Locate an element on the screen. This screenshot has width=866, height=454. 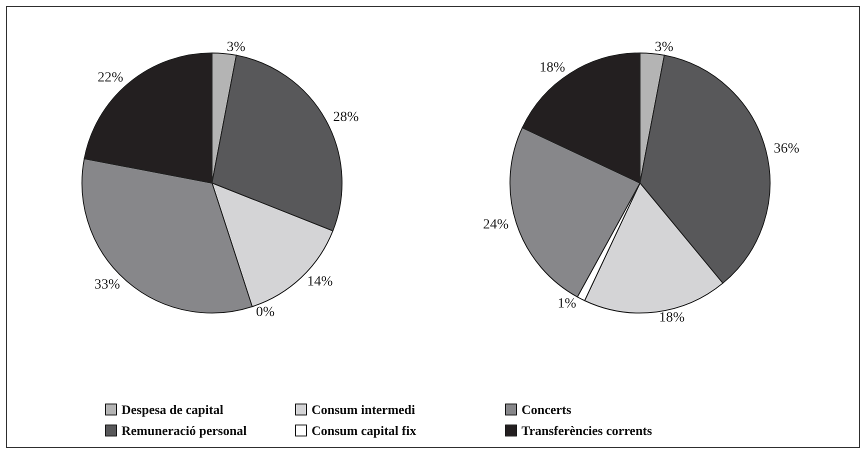
legend-label: Consum intermedi is located at coordinates (364, 409).